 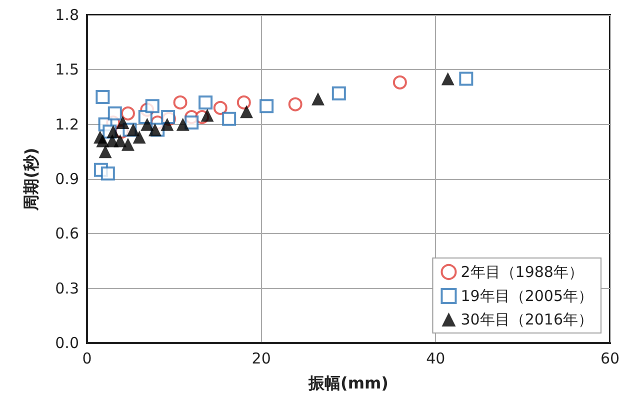 I want to click on x-axis-title: 振幅(mm), so click(x=348, y=383).